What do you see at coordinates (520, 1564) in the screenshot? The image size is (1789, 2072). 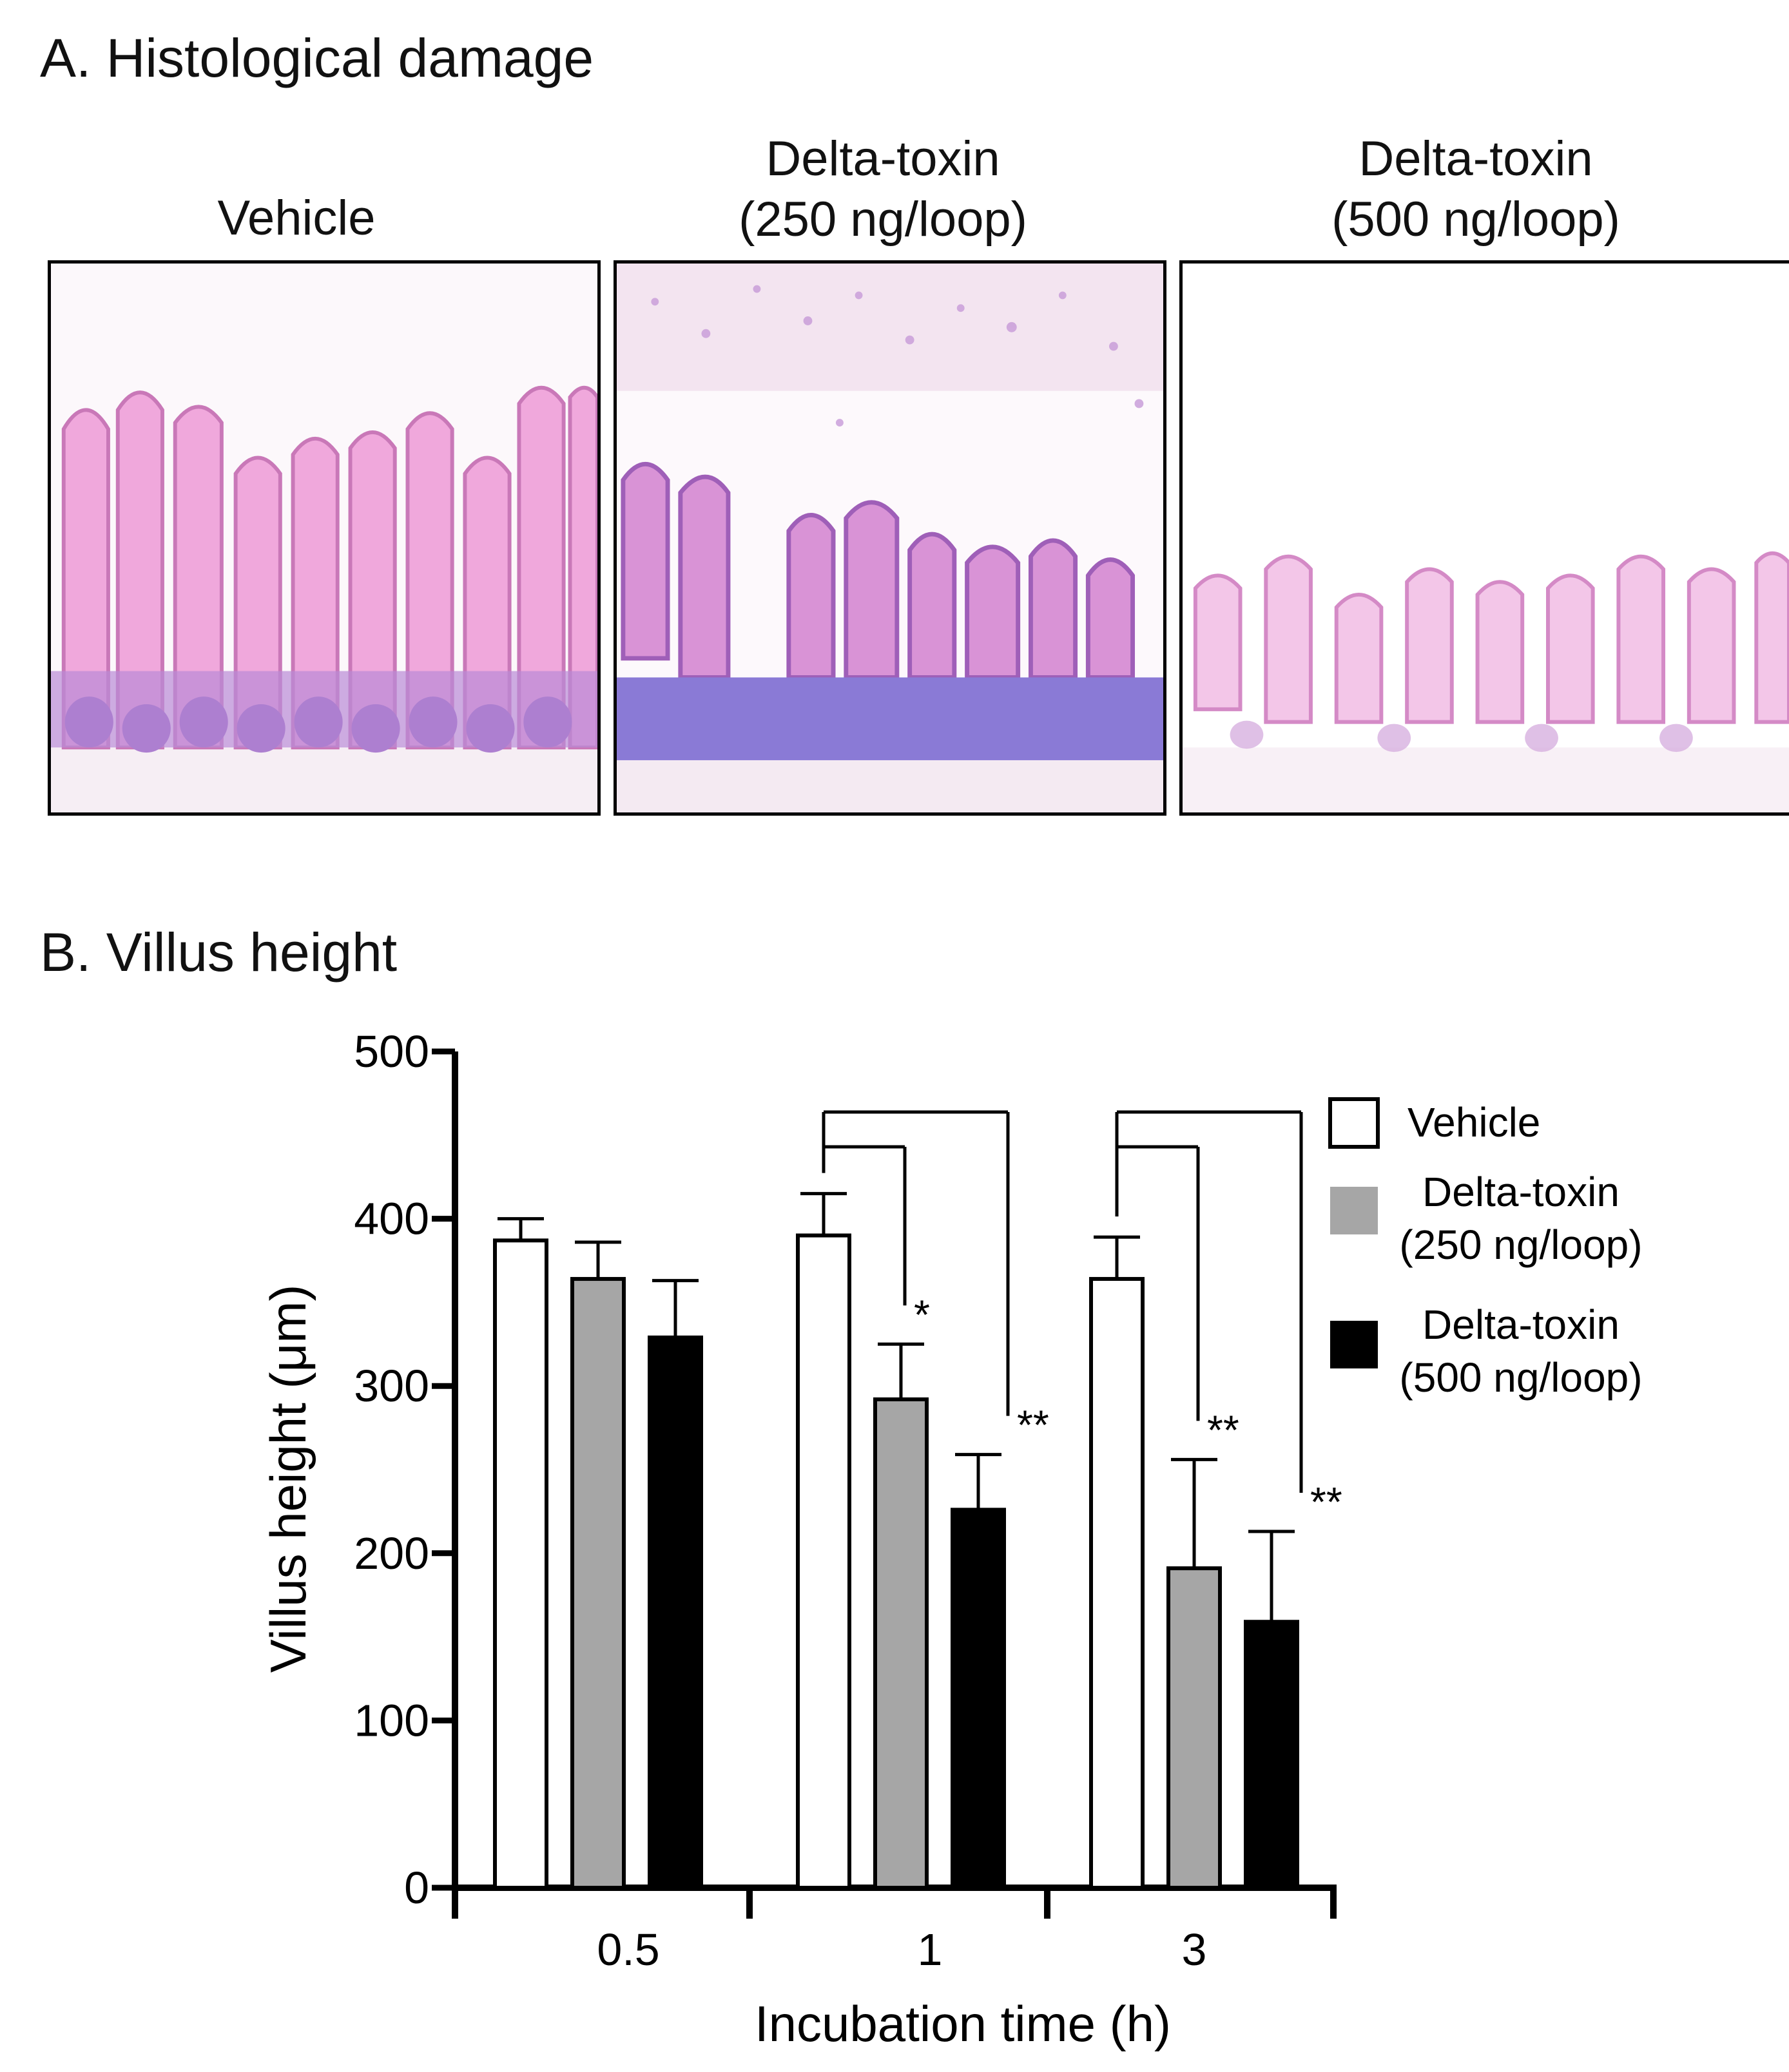 I see `bar-0.5-series-0` at bounding box center [520, 1564].